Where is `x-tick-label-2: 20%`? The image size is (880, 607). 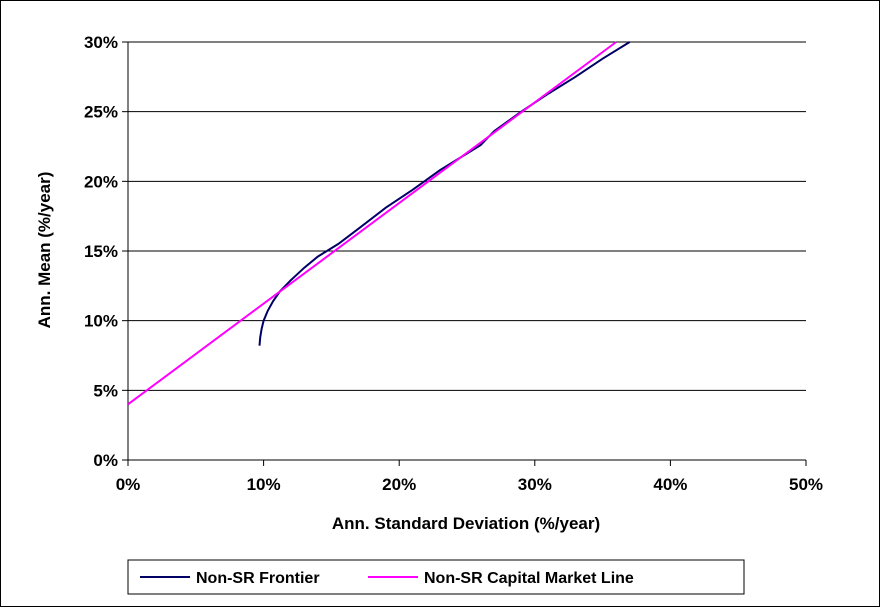 x-tick-label-2: 20% is located at coordinates (399, 484).